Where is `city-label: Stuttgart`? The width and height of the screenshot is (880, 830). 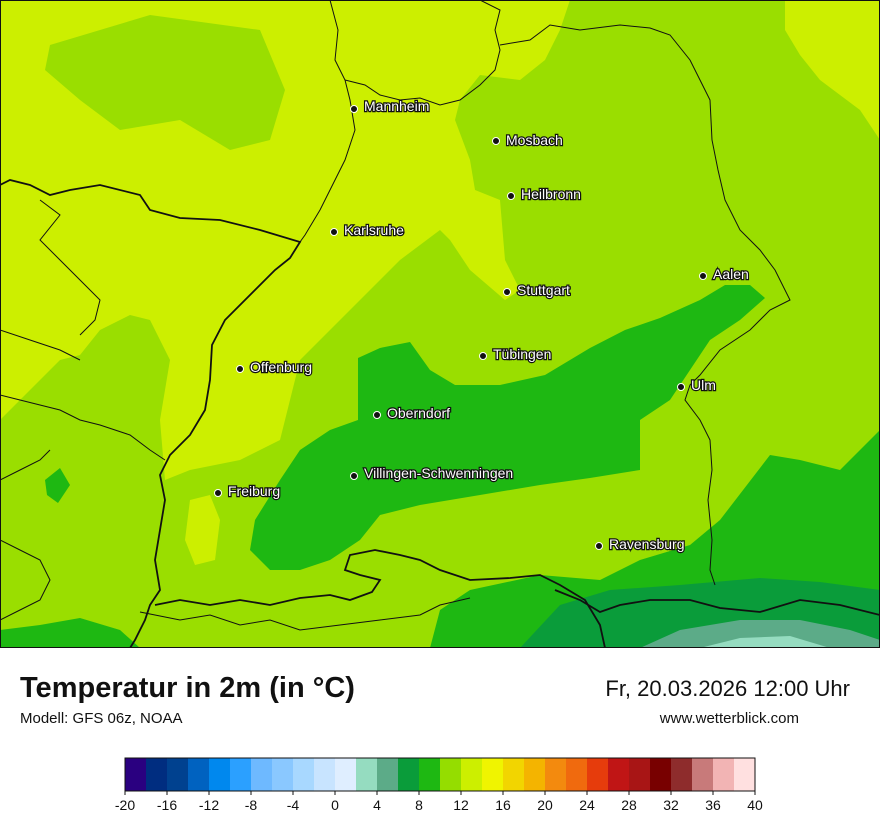
city-label: Stuttgart is located at coordinates (543, 290).